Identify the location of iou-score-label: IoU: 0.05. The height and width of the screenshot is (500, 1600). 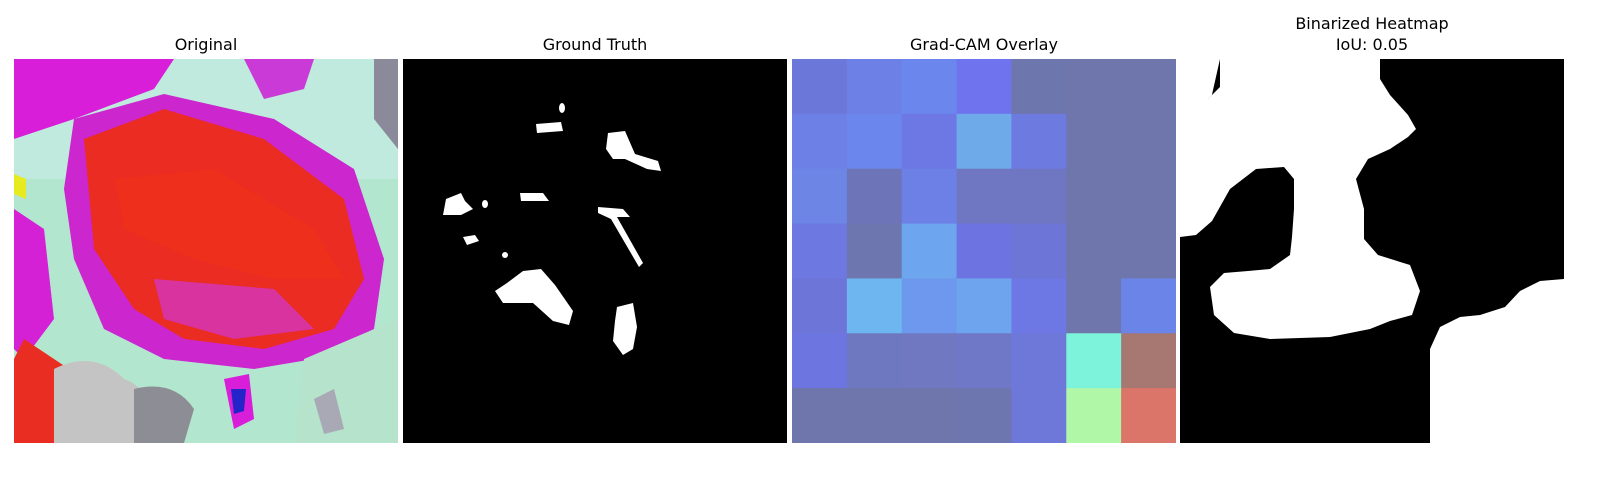
(1372, 44).